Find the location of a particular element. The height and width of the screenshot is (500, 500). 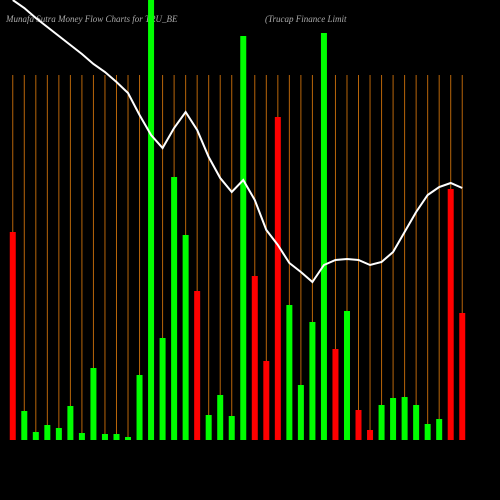

chart-subtitle: (Trucap Finance Limit is located at coordinates (306, 19).